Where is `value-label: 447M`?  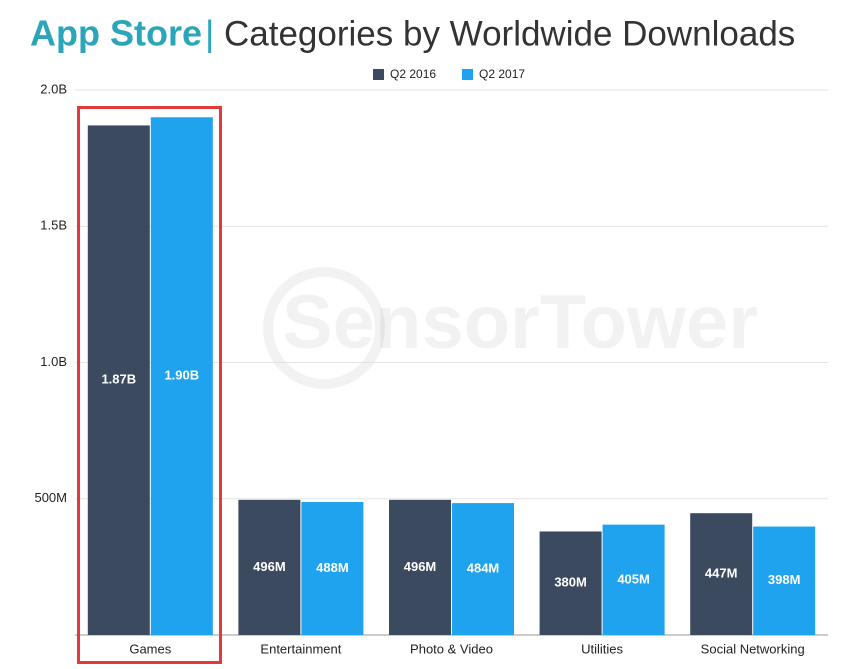
value-label: 447M is located at coordinates (721, 573).